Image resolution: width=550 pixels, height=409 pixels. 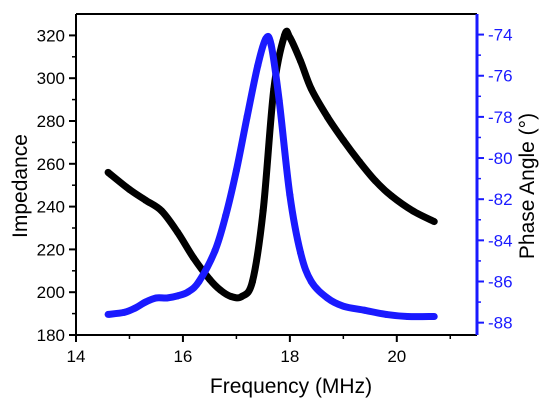 What do you see at coordinates (182, 356) in the screenshot?
I see `x-tick-label: 16` at bounding box center [182, 356].